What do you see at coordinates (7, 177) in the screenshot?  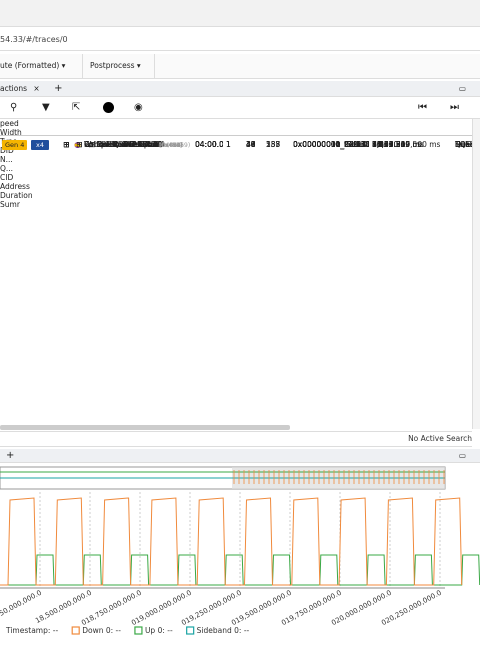 I see `column-header: CID` at bounding box center [7, 177].